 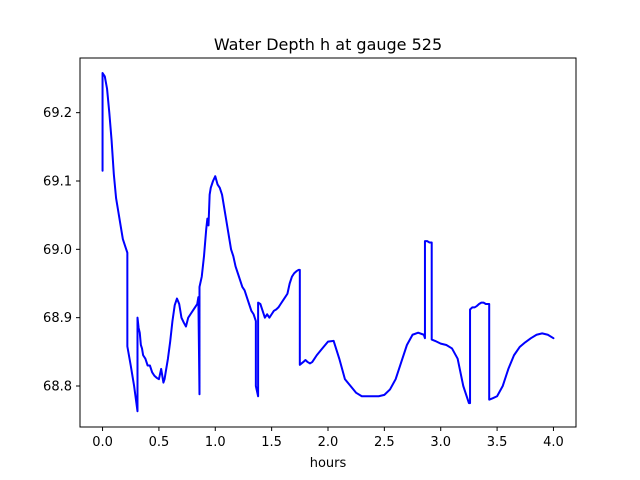 I want to click on x-axis-ticks: 0.0 0.5 1.0 1.5 2.0 2.5 3.0 3.5 4.0, so click(x=328, y=438).